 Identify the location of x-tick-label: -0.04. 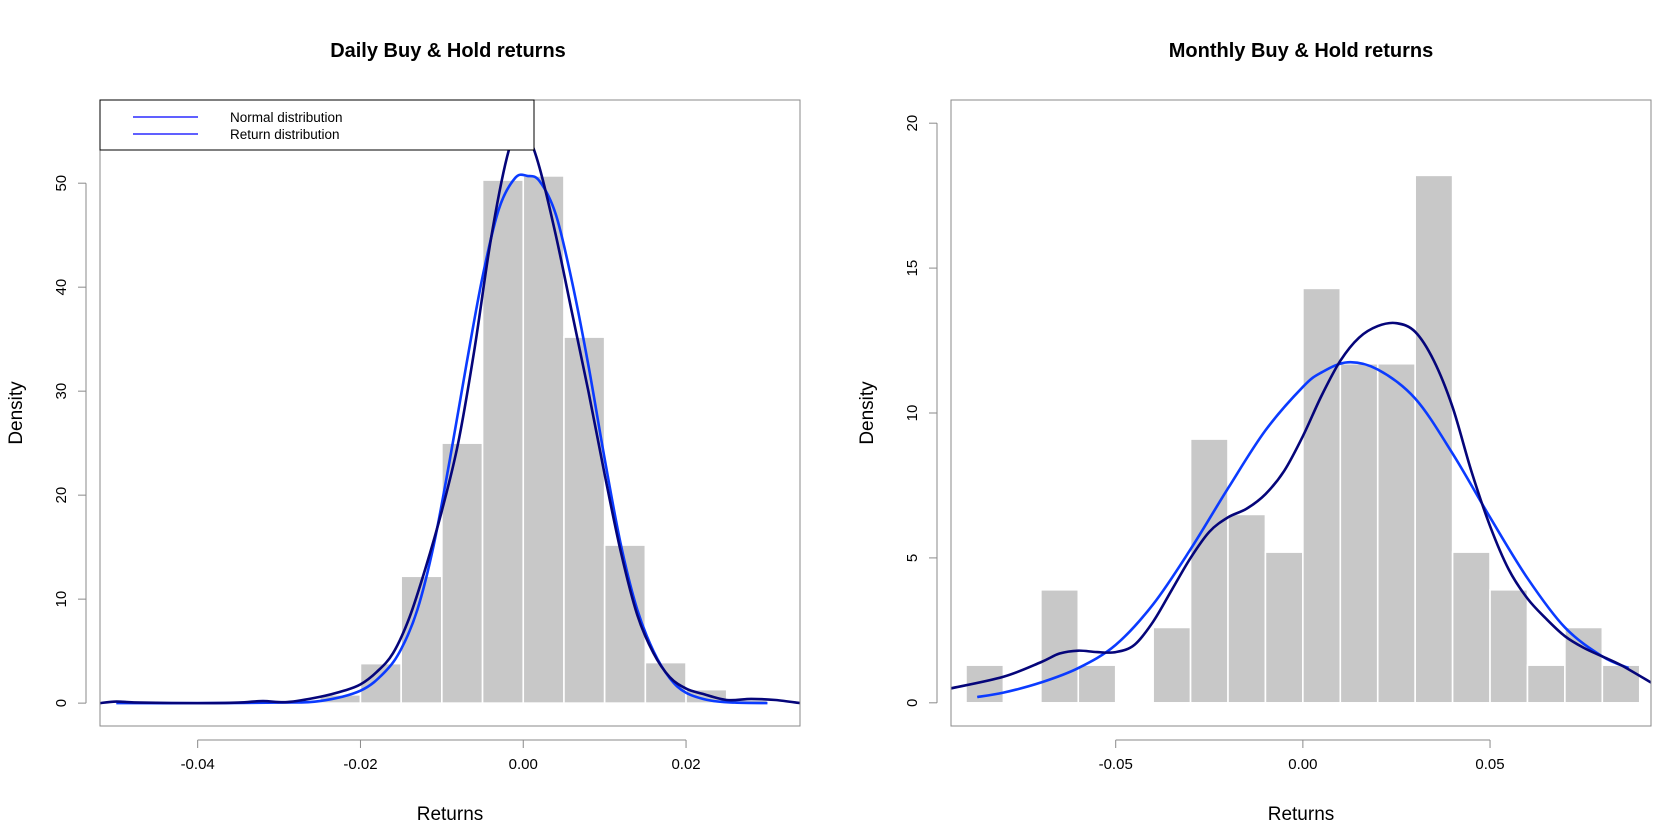
(198, 764).